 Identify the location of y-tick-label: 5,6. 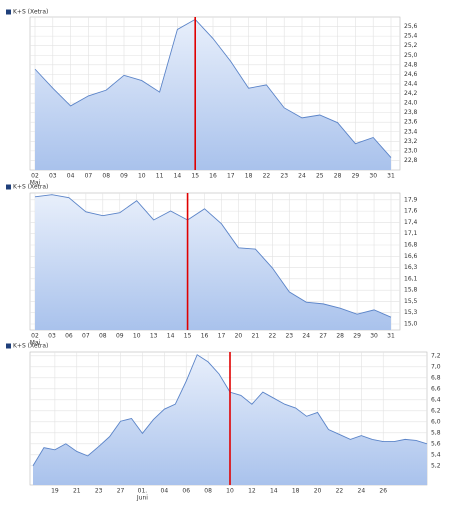
(436, 443).